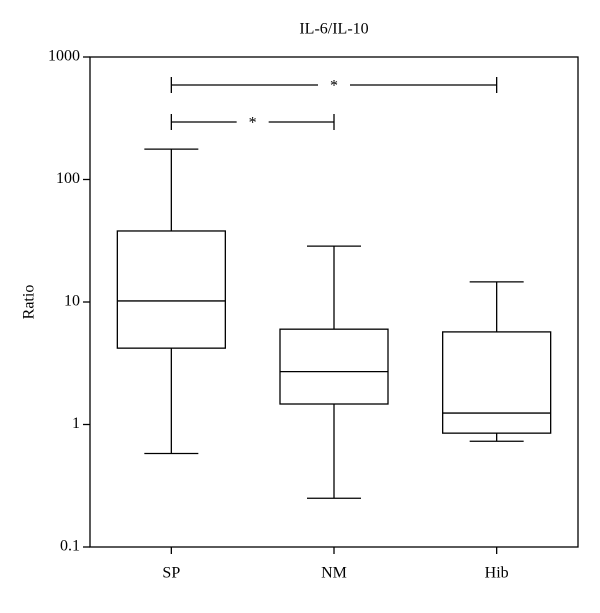  What do you see at coordinates (171, 573) in the screenshot?
I see `x-tick-label: SP` at bounding box center [171, 573].